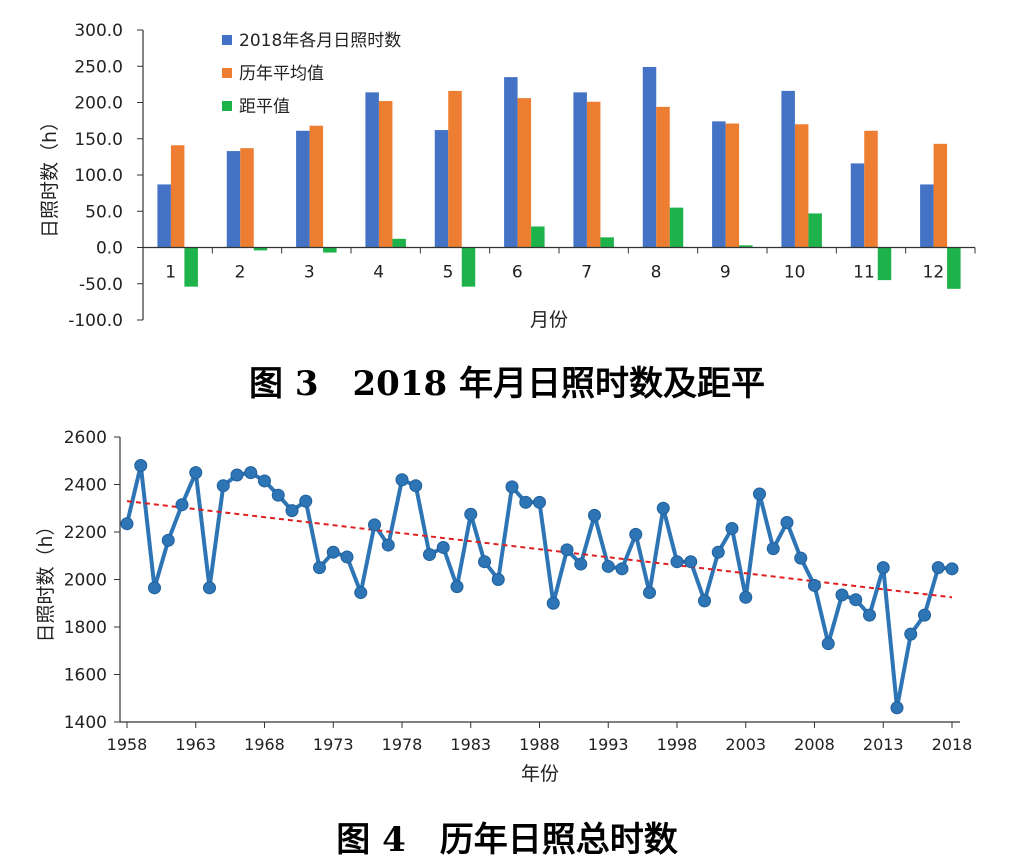  Describe the element at coordinates (320, 41) in the screenshot. I see `legend-2018-label: 2018年各月日照时数` at that location.